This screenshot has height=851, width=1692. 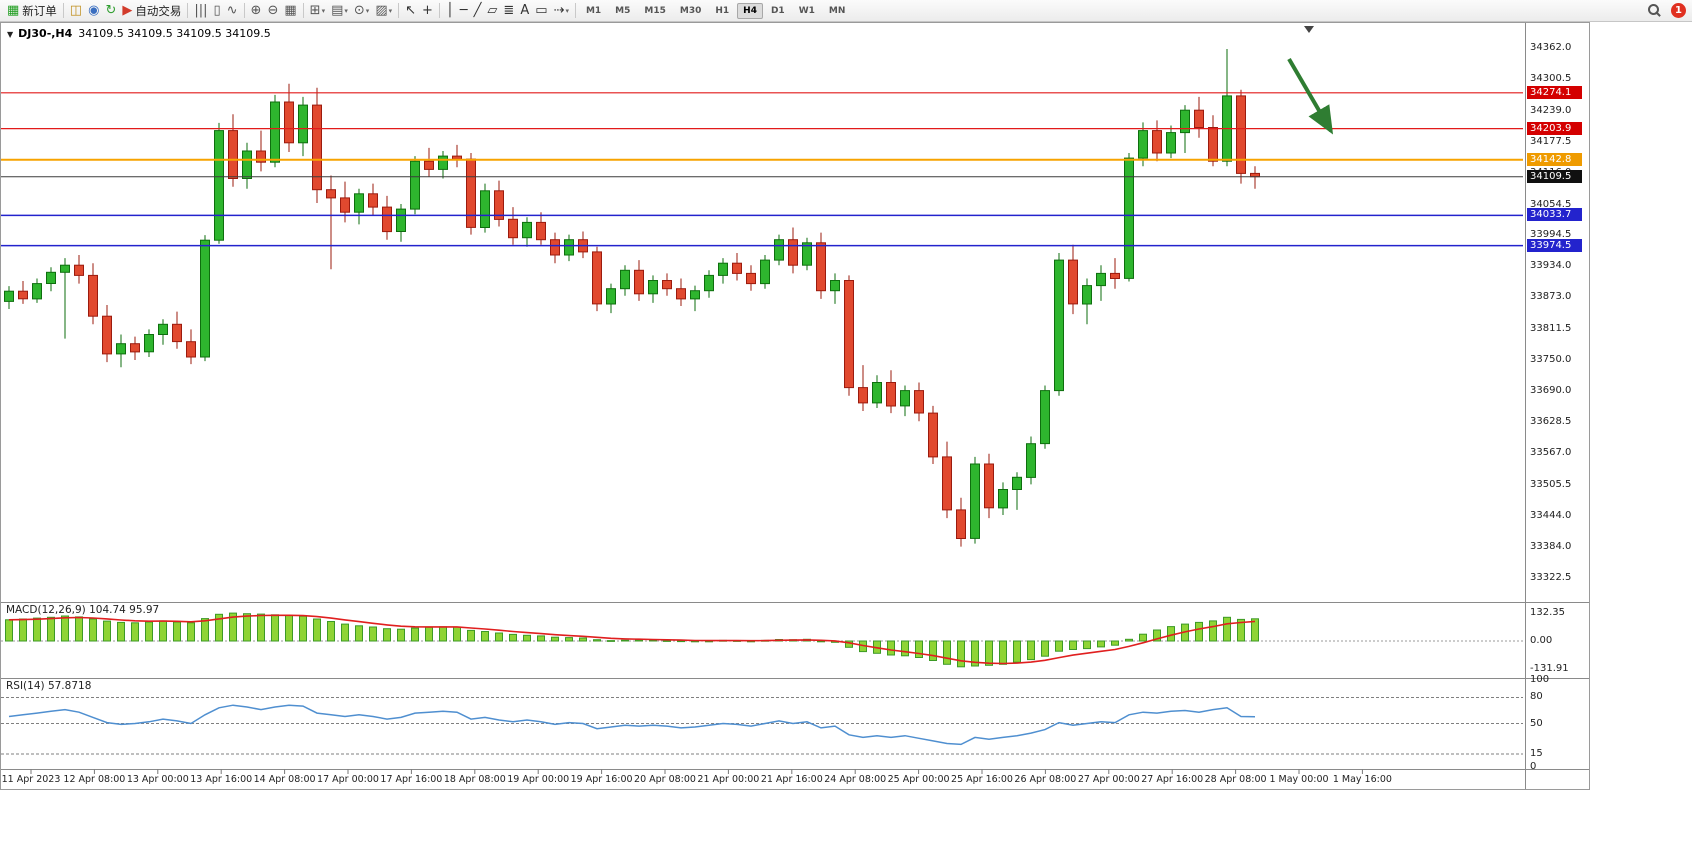 I want to click on price-axis-label: 33750.0, so click(x=1551, y=360).